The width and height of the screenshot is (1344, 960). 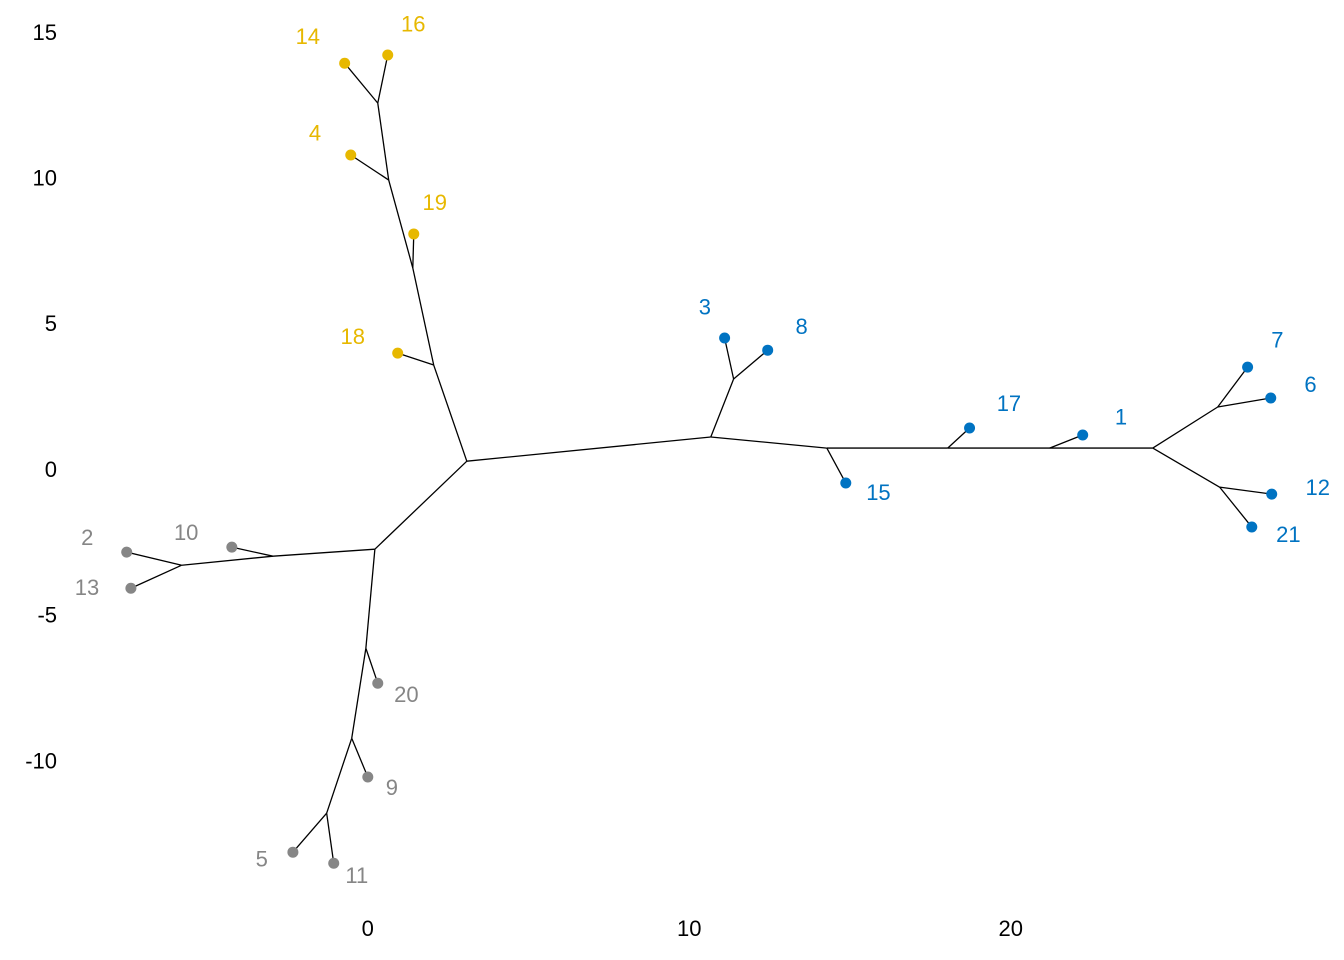 I want to click on tip-label: 1, so click(x=1121, y=417).